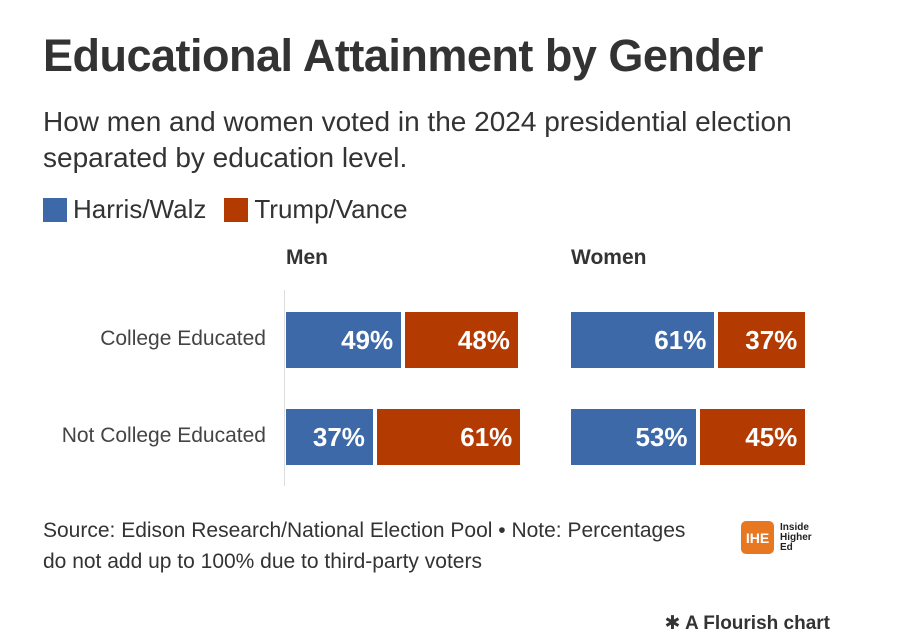 This screenshot has width=900, height=642. I want to click on bar-women-trump: 37%, so click(762, 340).